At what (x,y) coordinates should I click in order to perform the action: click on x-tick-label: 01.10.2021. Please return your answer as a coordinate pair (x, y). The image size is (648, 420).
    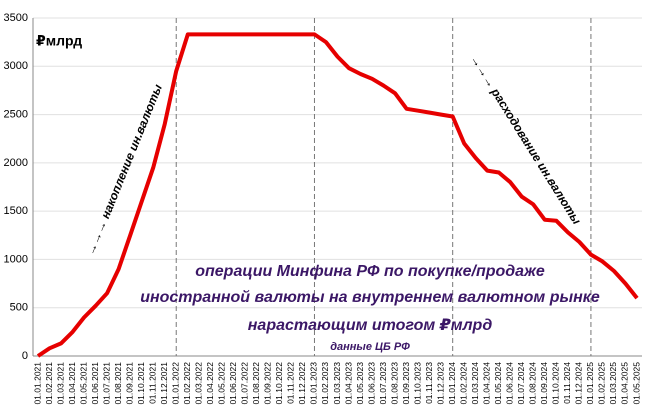
    Looking at the image, I should click on (141, 383).